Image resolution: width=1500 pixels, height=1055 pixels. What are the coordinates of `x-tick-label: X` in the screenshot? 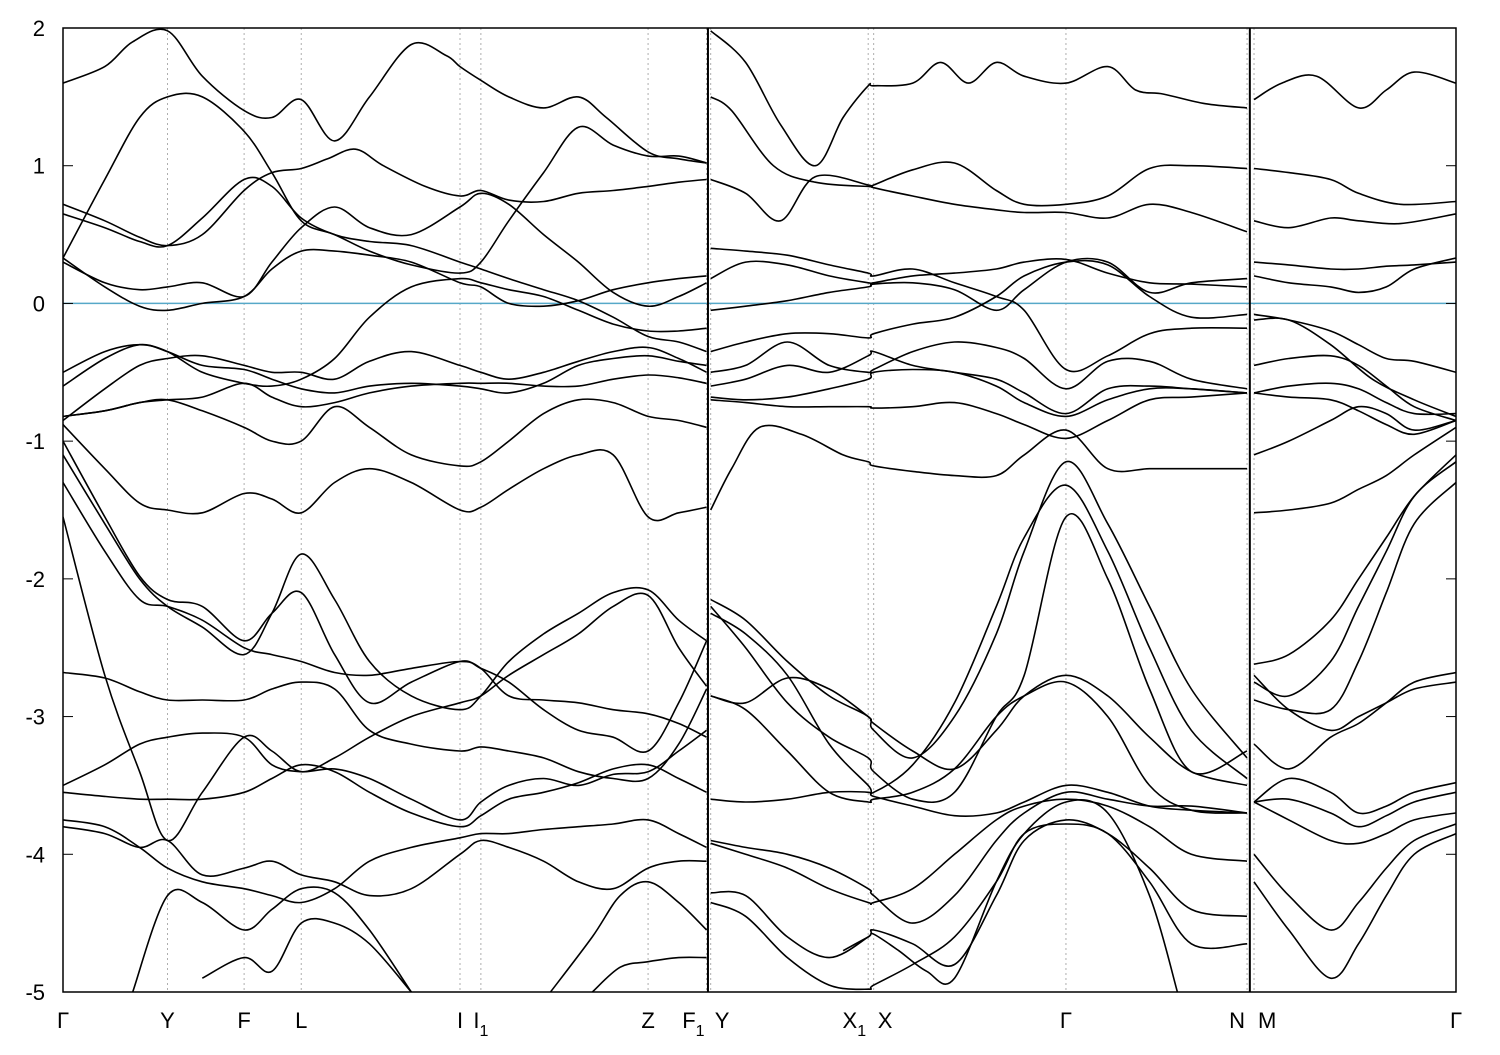 It's located at (885, 1020).